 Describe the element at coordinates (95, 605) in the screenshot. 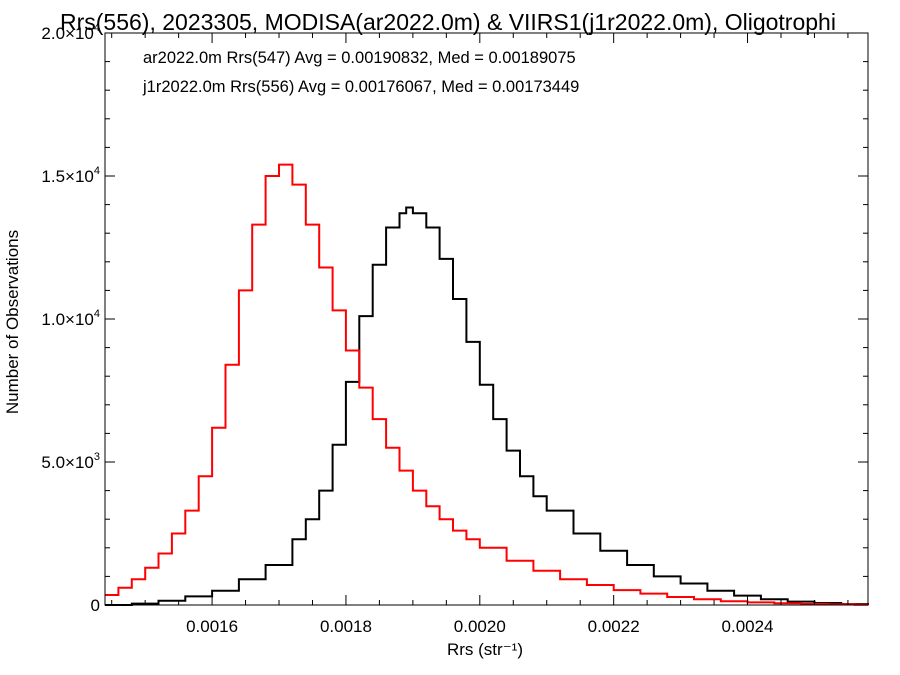

I see `y-tick-label: 0` at that location.